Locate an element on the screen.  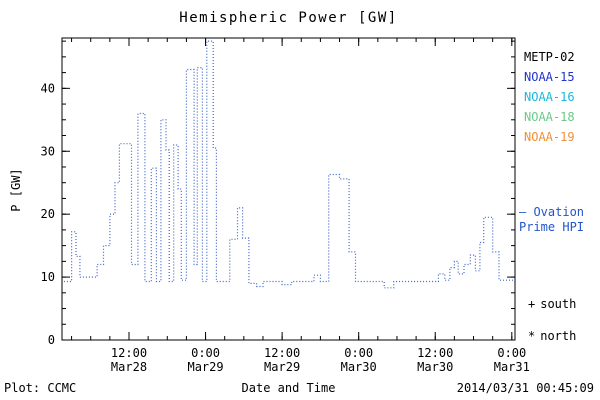
chart-title: Hemispheric Power [GW] is located at coordinates (288, 18).